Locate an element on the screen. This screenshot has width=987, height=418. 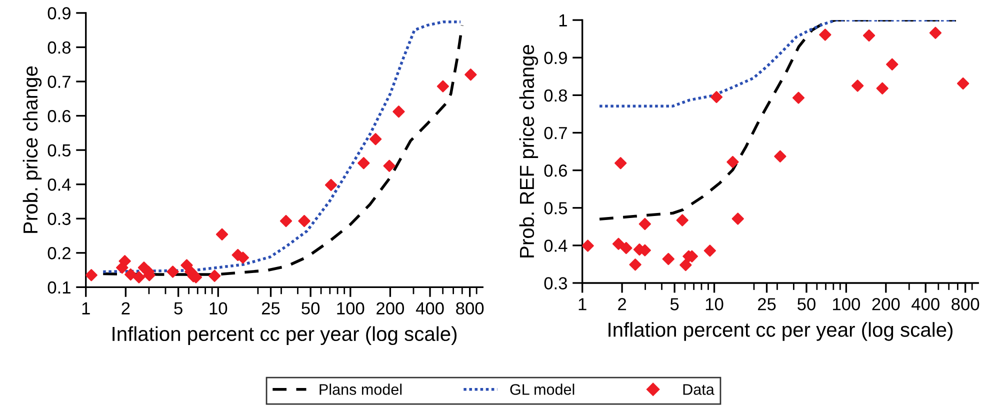
y-tick-label: 1 is located at coordinates (563, 20).